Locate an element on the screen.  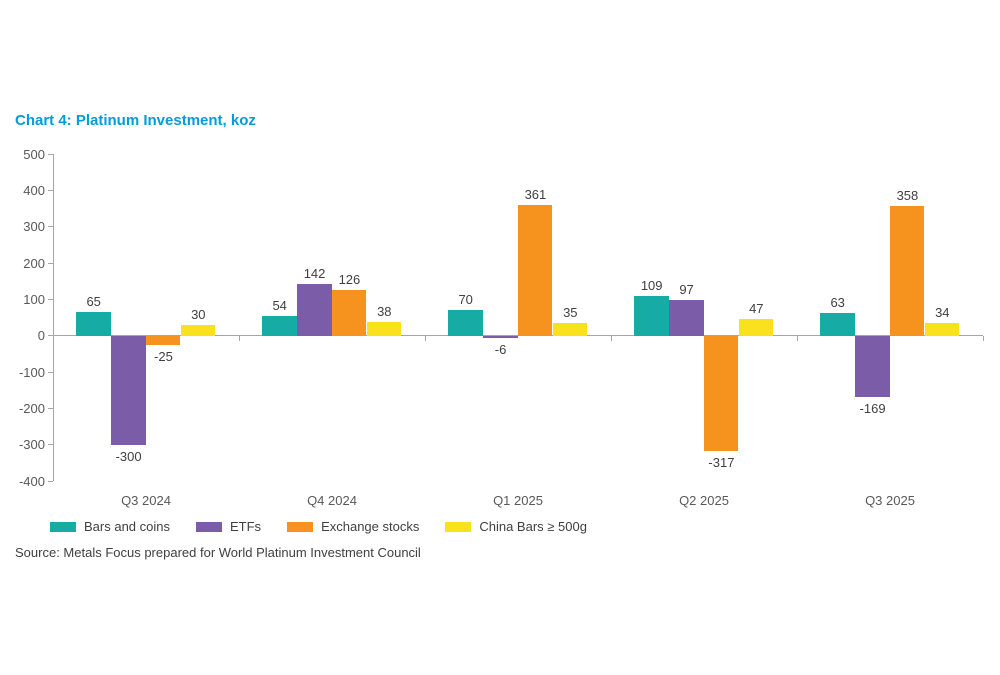
y-axis-line is located at coordinates (53, 317).